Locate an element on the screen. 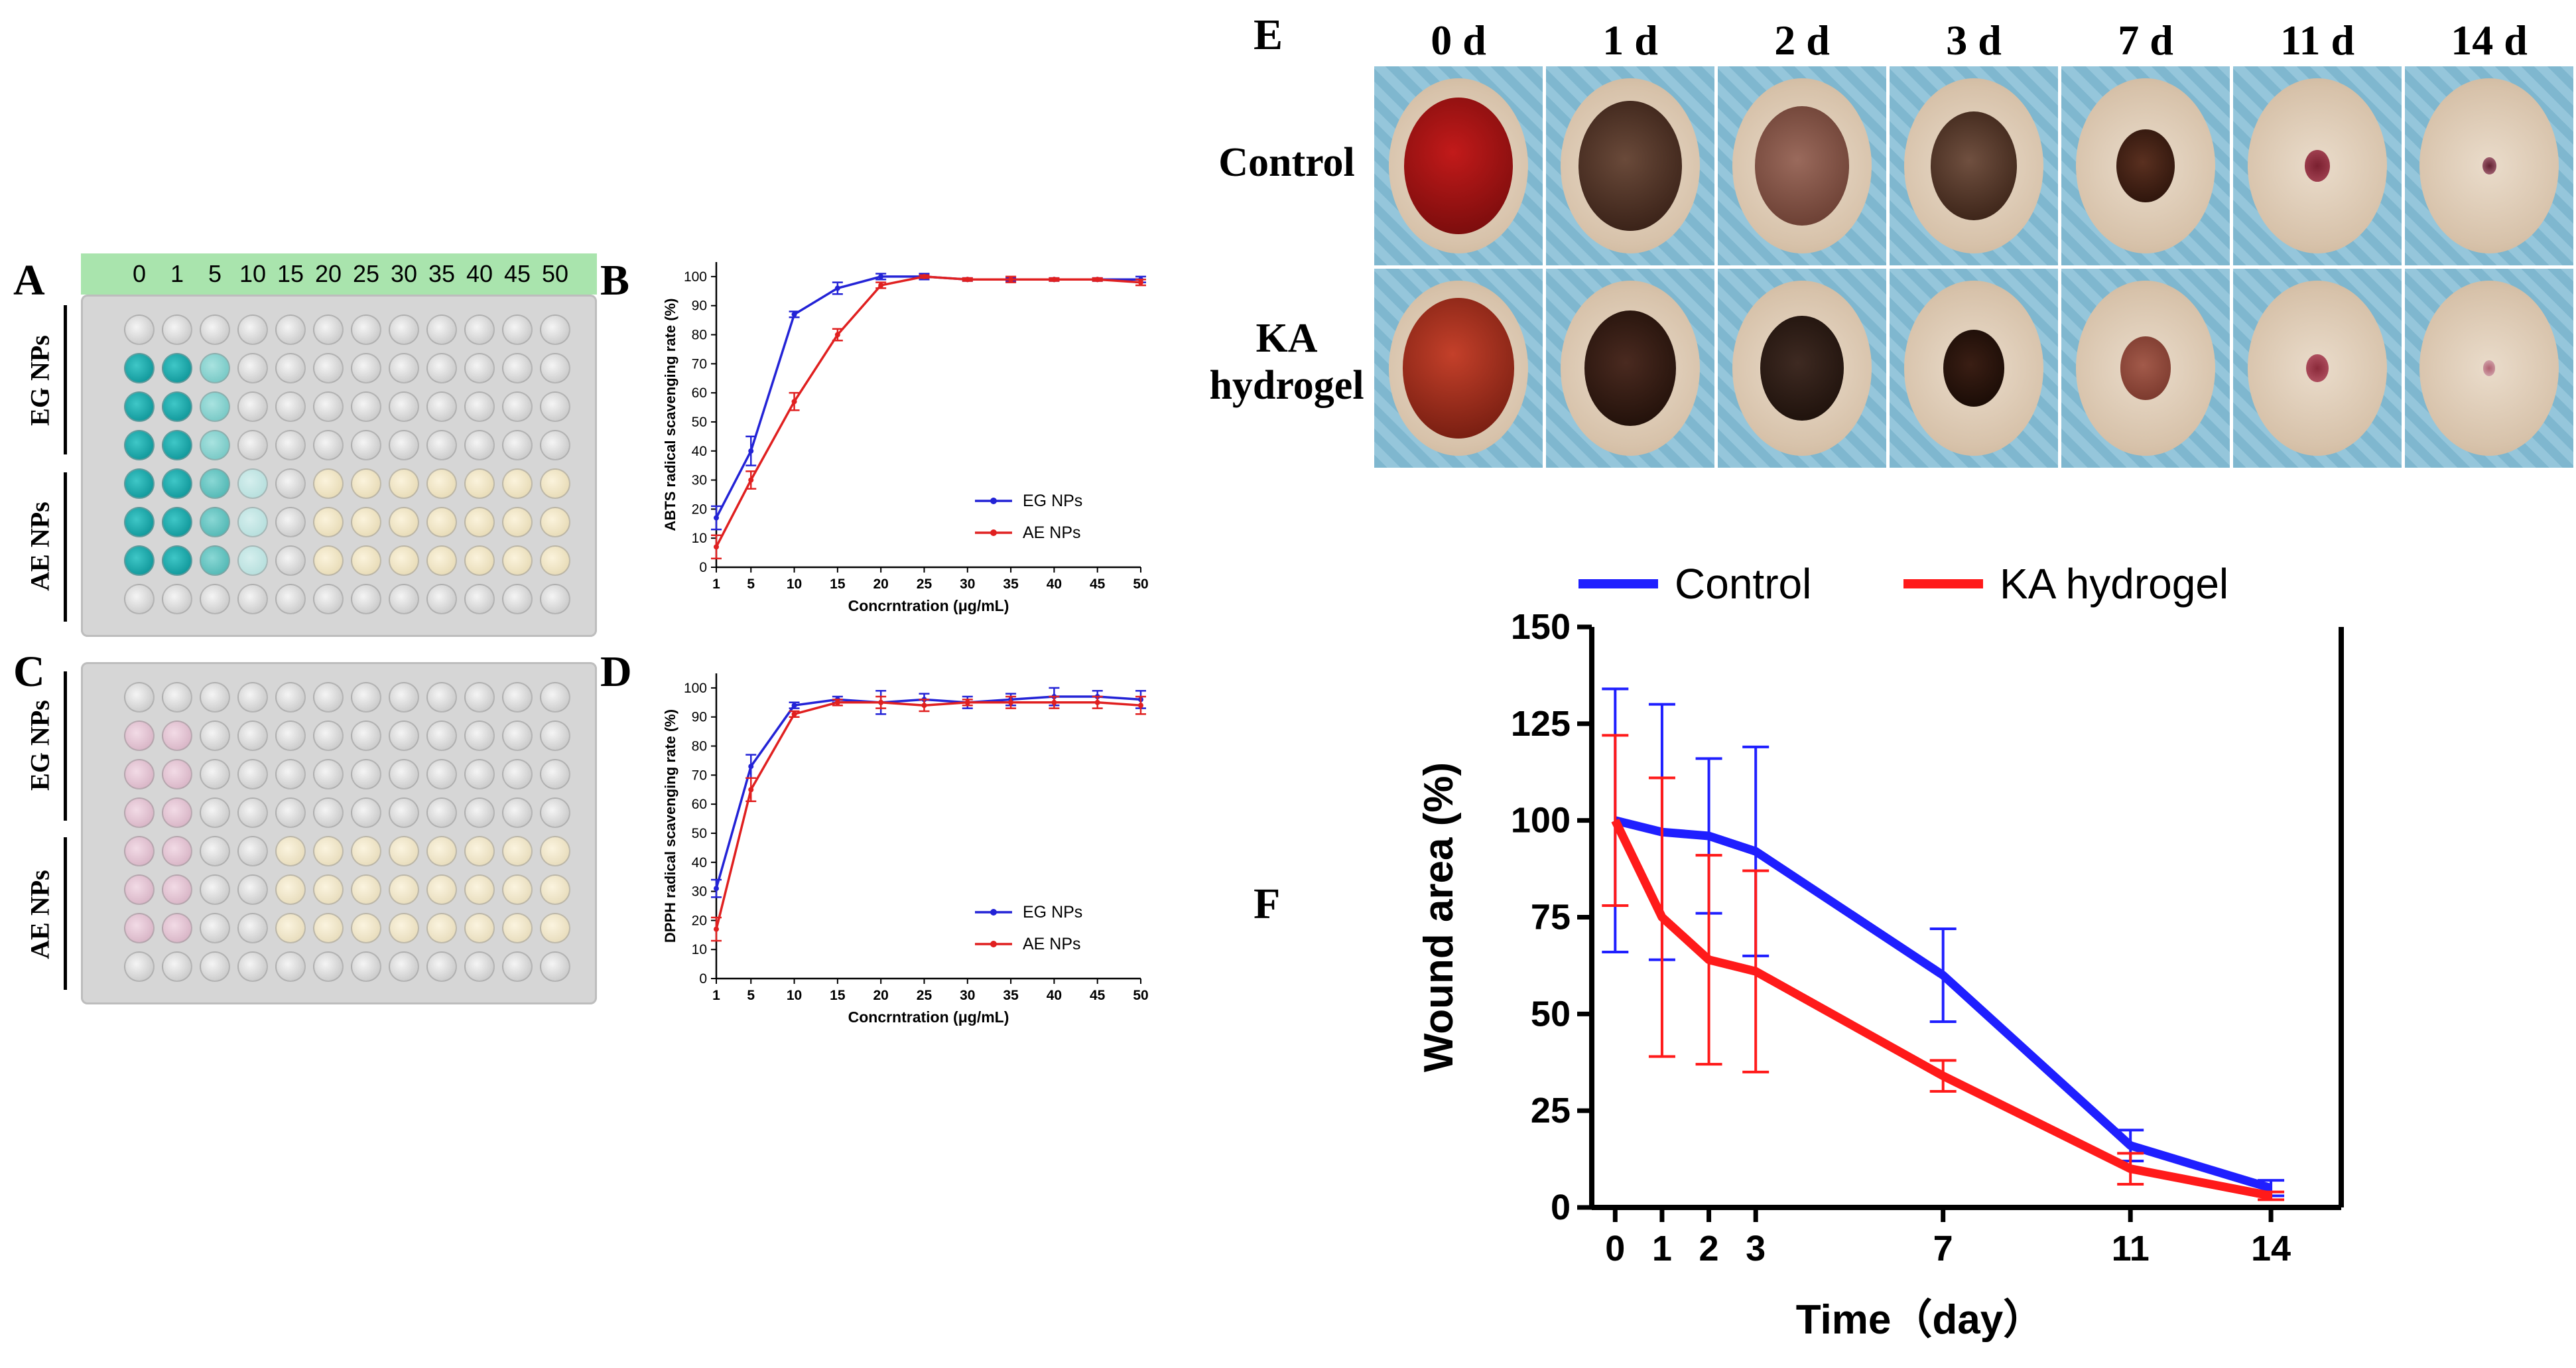 The image size is (2576, 1368). concentration-label: 1 is located at coordinates (177, 273).